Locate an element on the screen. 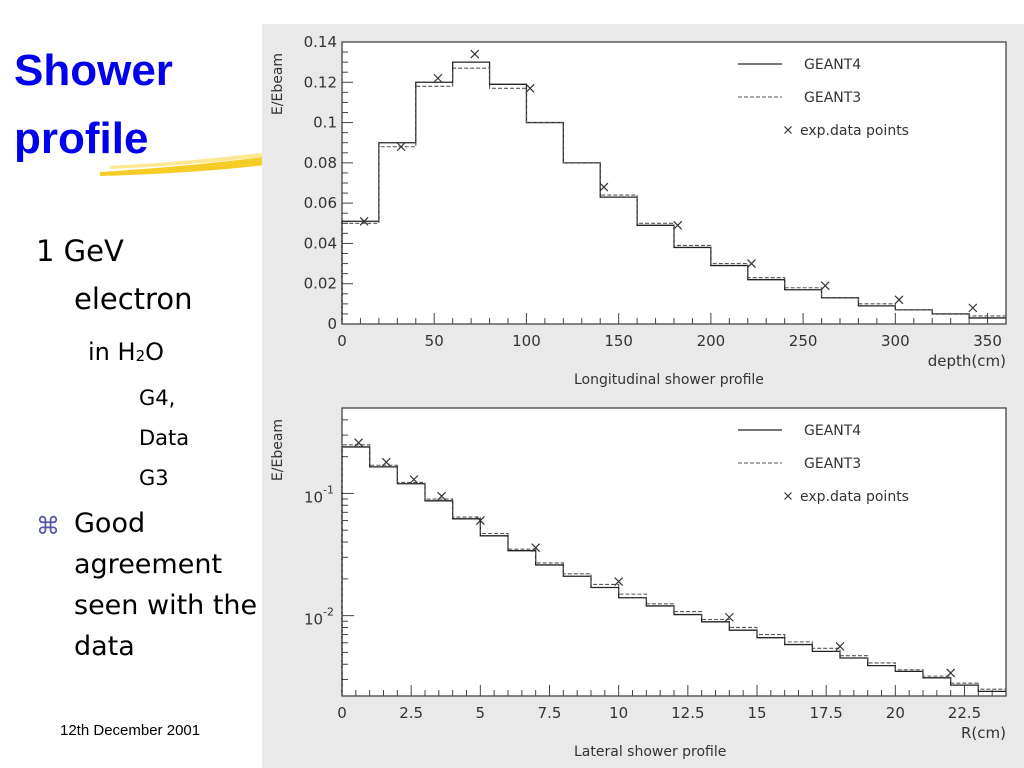 This screenshot has height=768, width=1024. y-tick-label: 0.02 is located at coordinates (320, 284).